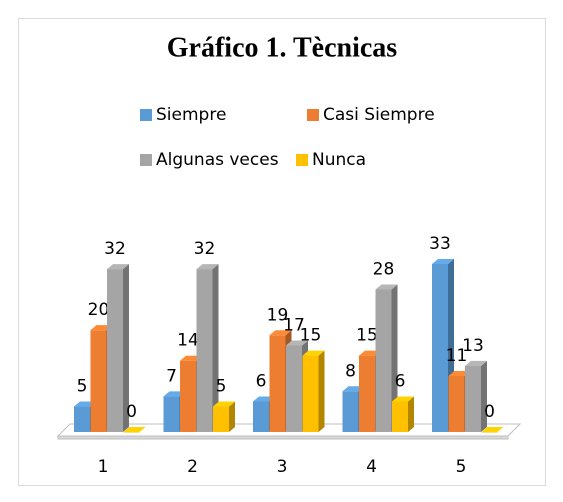 The height and width of the screenshot is (502, 563). I want to click on chart-title: Gráfico 1. Tècnicas, so click(282, 47).